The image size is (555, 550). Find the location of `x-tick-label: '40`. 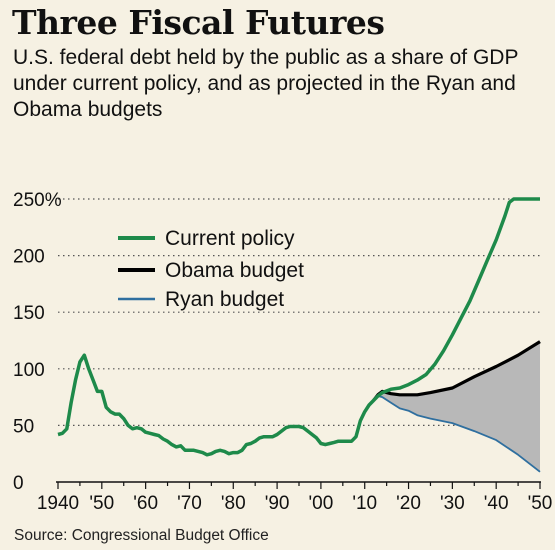

x-tick-label: '40 is located at coordinates (496, 503).